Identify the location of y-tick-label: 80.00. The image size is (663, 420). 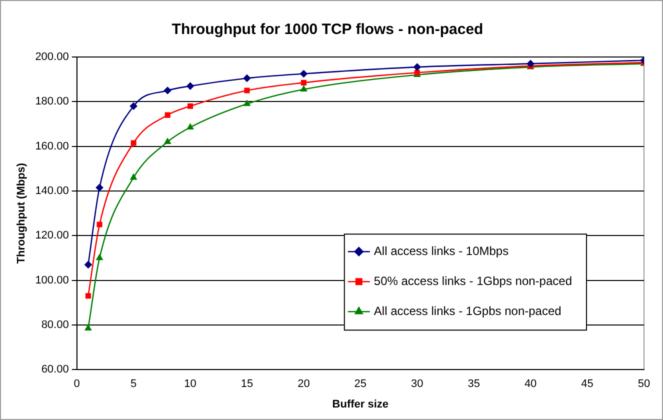
(55, 324).